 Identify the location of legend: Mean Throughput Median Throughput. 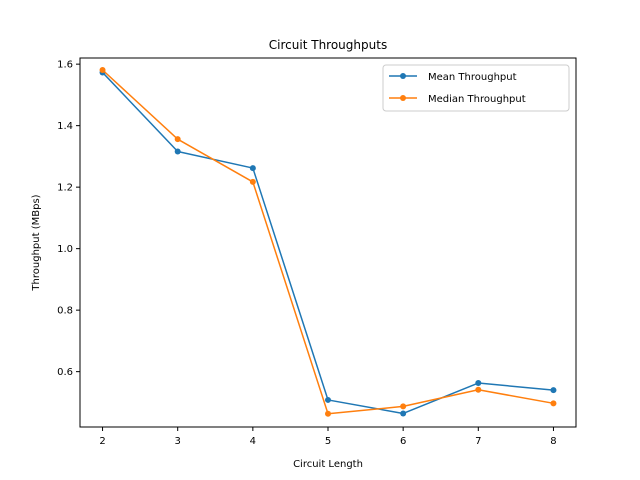
(476, 88).